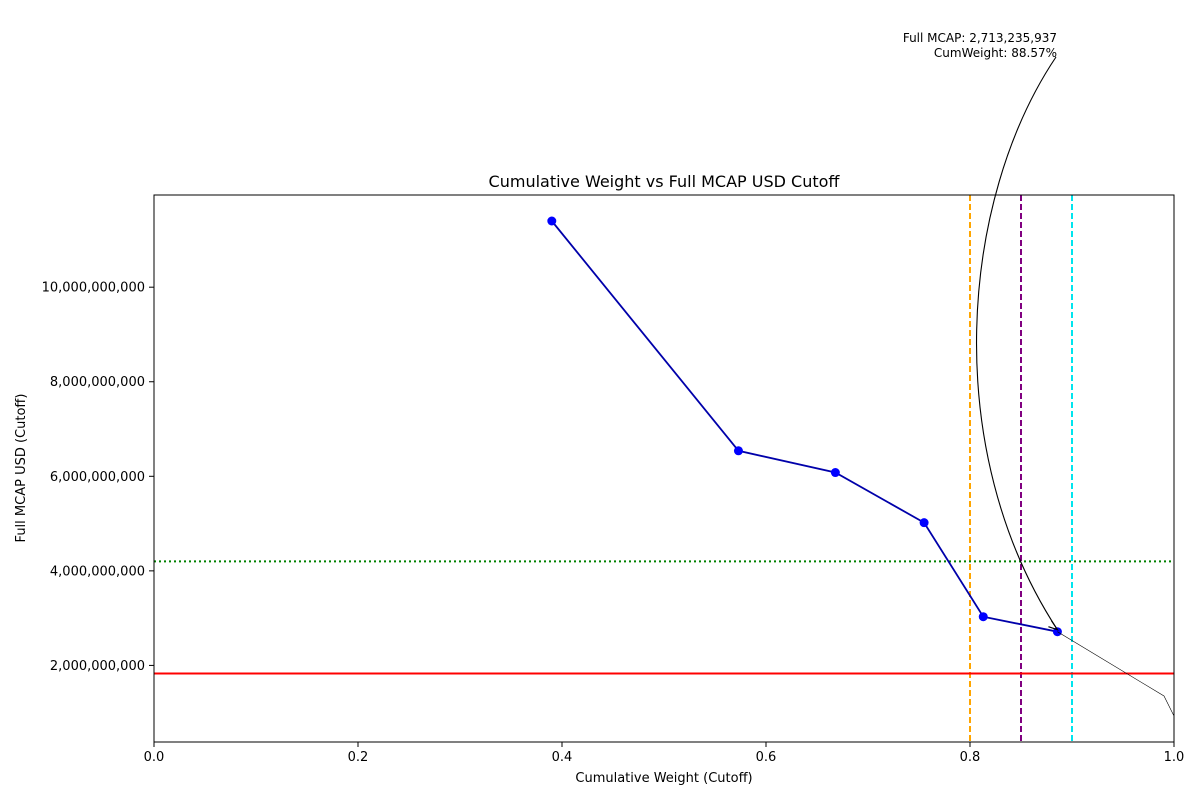 The image size is (1200, 800). I want to click on x-tick-label: 0.6, so click(766, 757).